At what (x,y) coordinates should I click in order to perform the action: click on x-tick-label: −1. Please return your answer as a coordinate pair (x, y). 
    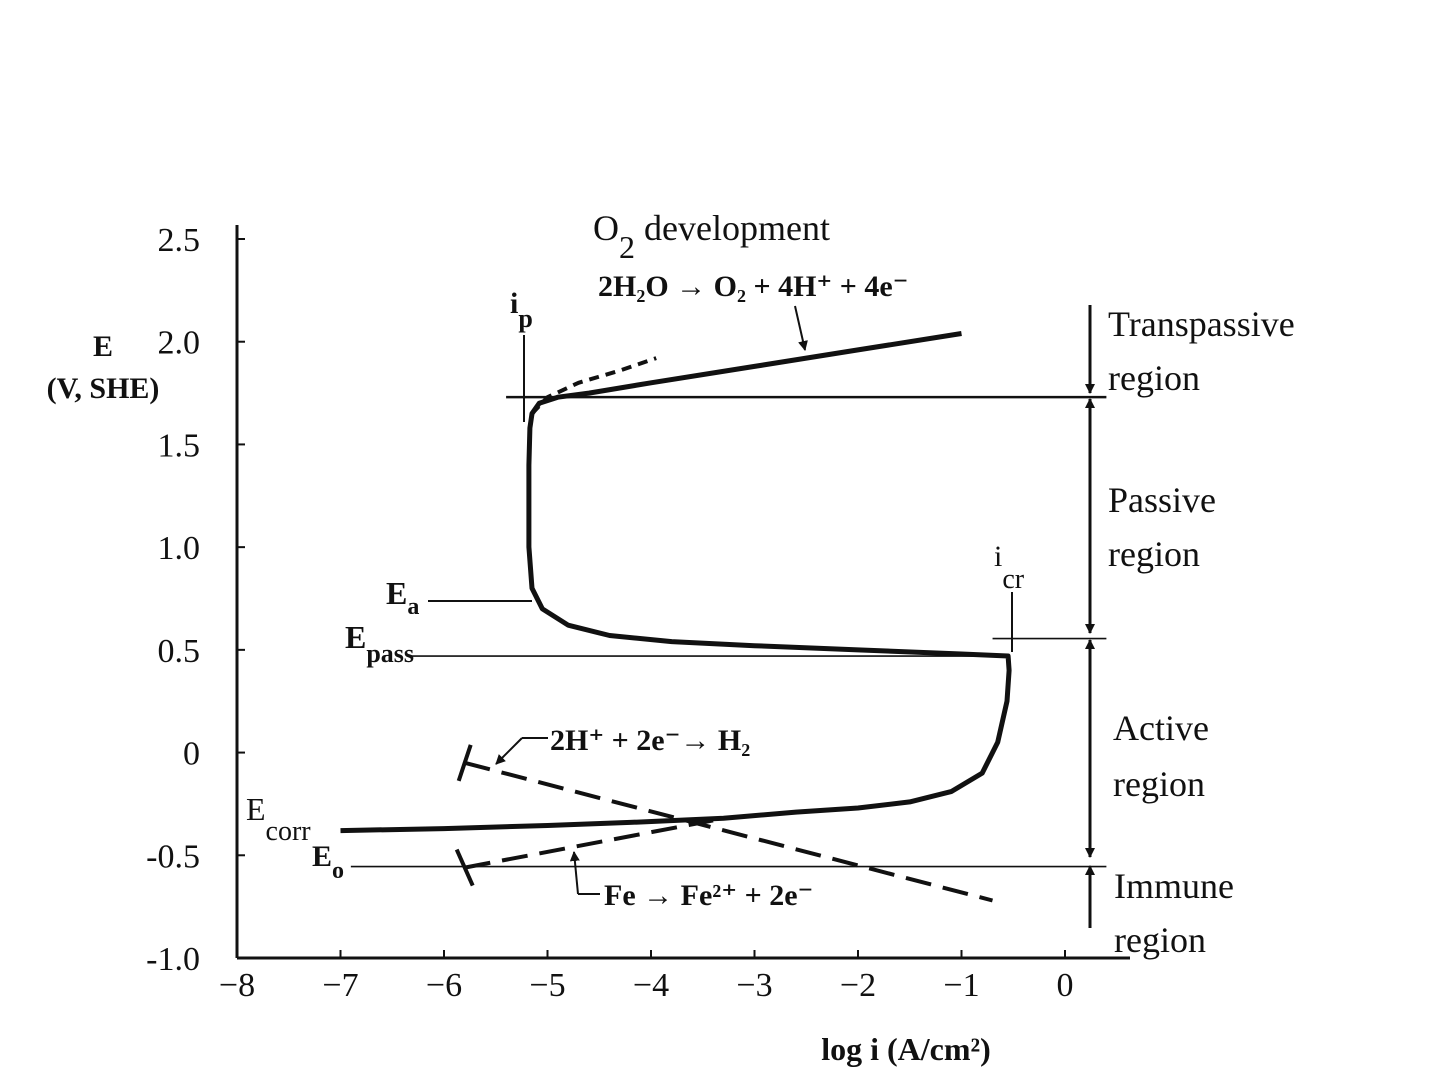
    Looking at the image, I should click on (961, 985).